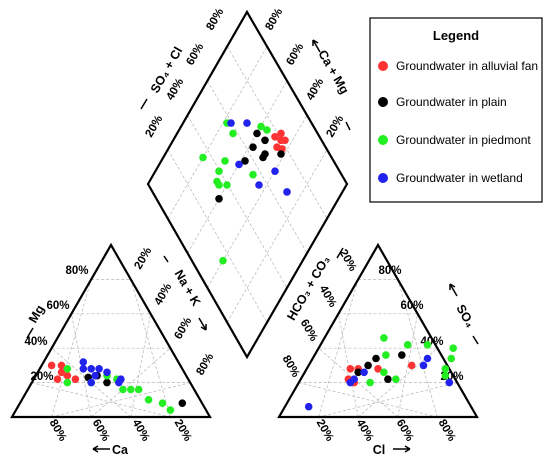 This screenshot has width=550, height=457. What do you see at coordinates (383, 66) in the screenshot?
I see `legend-marker-alluvial-fan` at bounding box center [383, 66].